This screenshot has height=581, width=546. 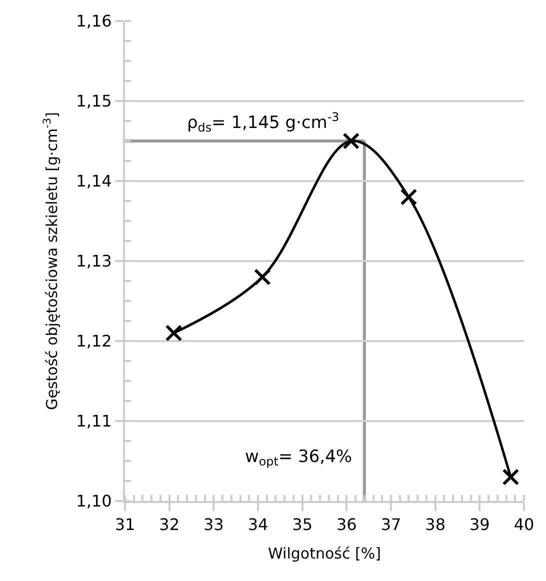 What do you see at coordinates (524, 524) in the screenshot?
I see `x-tick-label: 40` at bounding box center [524, 524].